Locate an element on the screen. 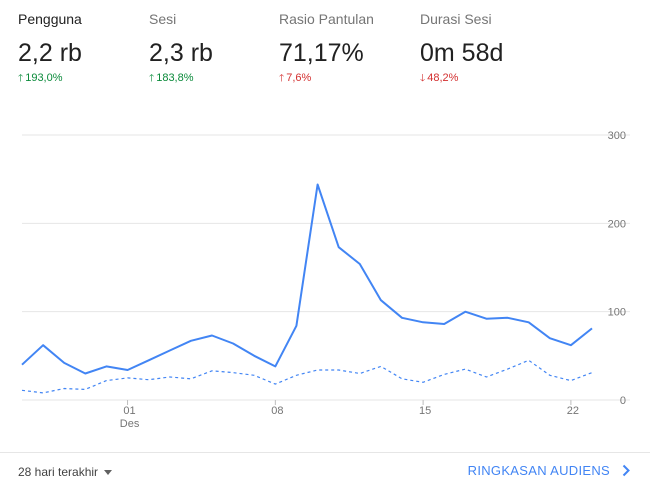 The image size is (650, 490). audience-overview-link: RINGKASAN AUDIENS is located at coordinates (549, 470).